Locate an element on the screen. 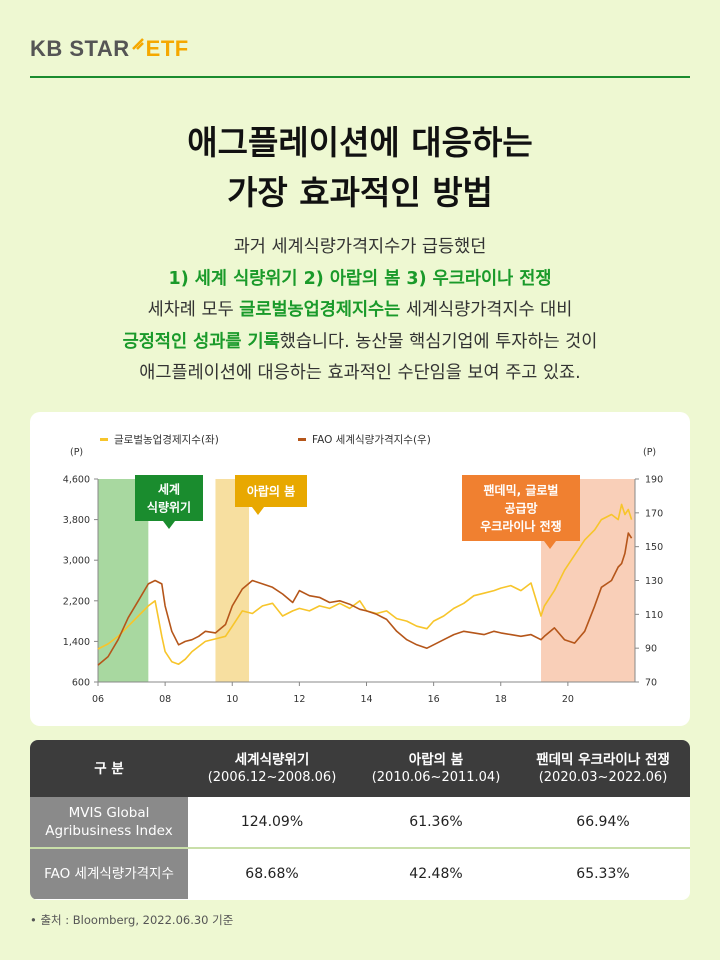 The width and height of the screenshot is (720, 960). row-divider is located at coordinates (360, 848).